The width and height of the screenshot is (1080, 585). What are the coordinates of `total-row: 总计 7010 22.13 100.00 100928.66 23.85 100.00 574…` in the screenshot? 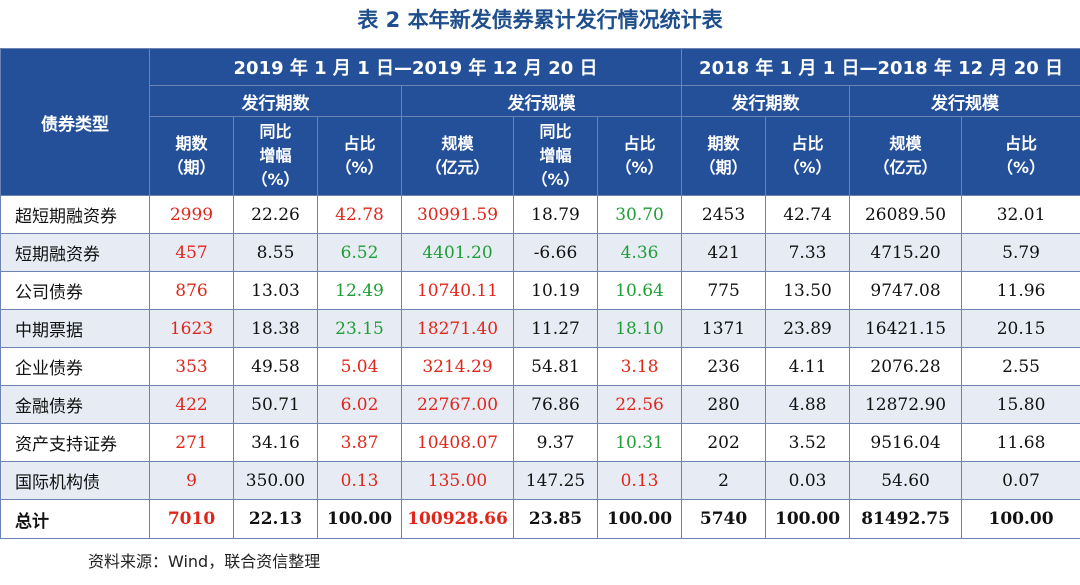 It's located at (540, 519).